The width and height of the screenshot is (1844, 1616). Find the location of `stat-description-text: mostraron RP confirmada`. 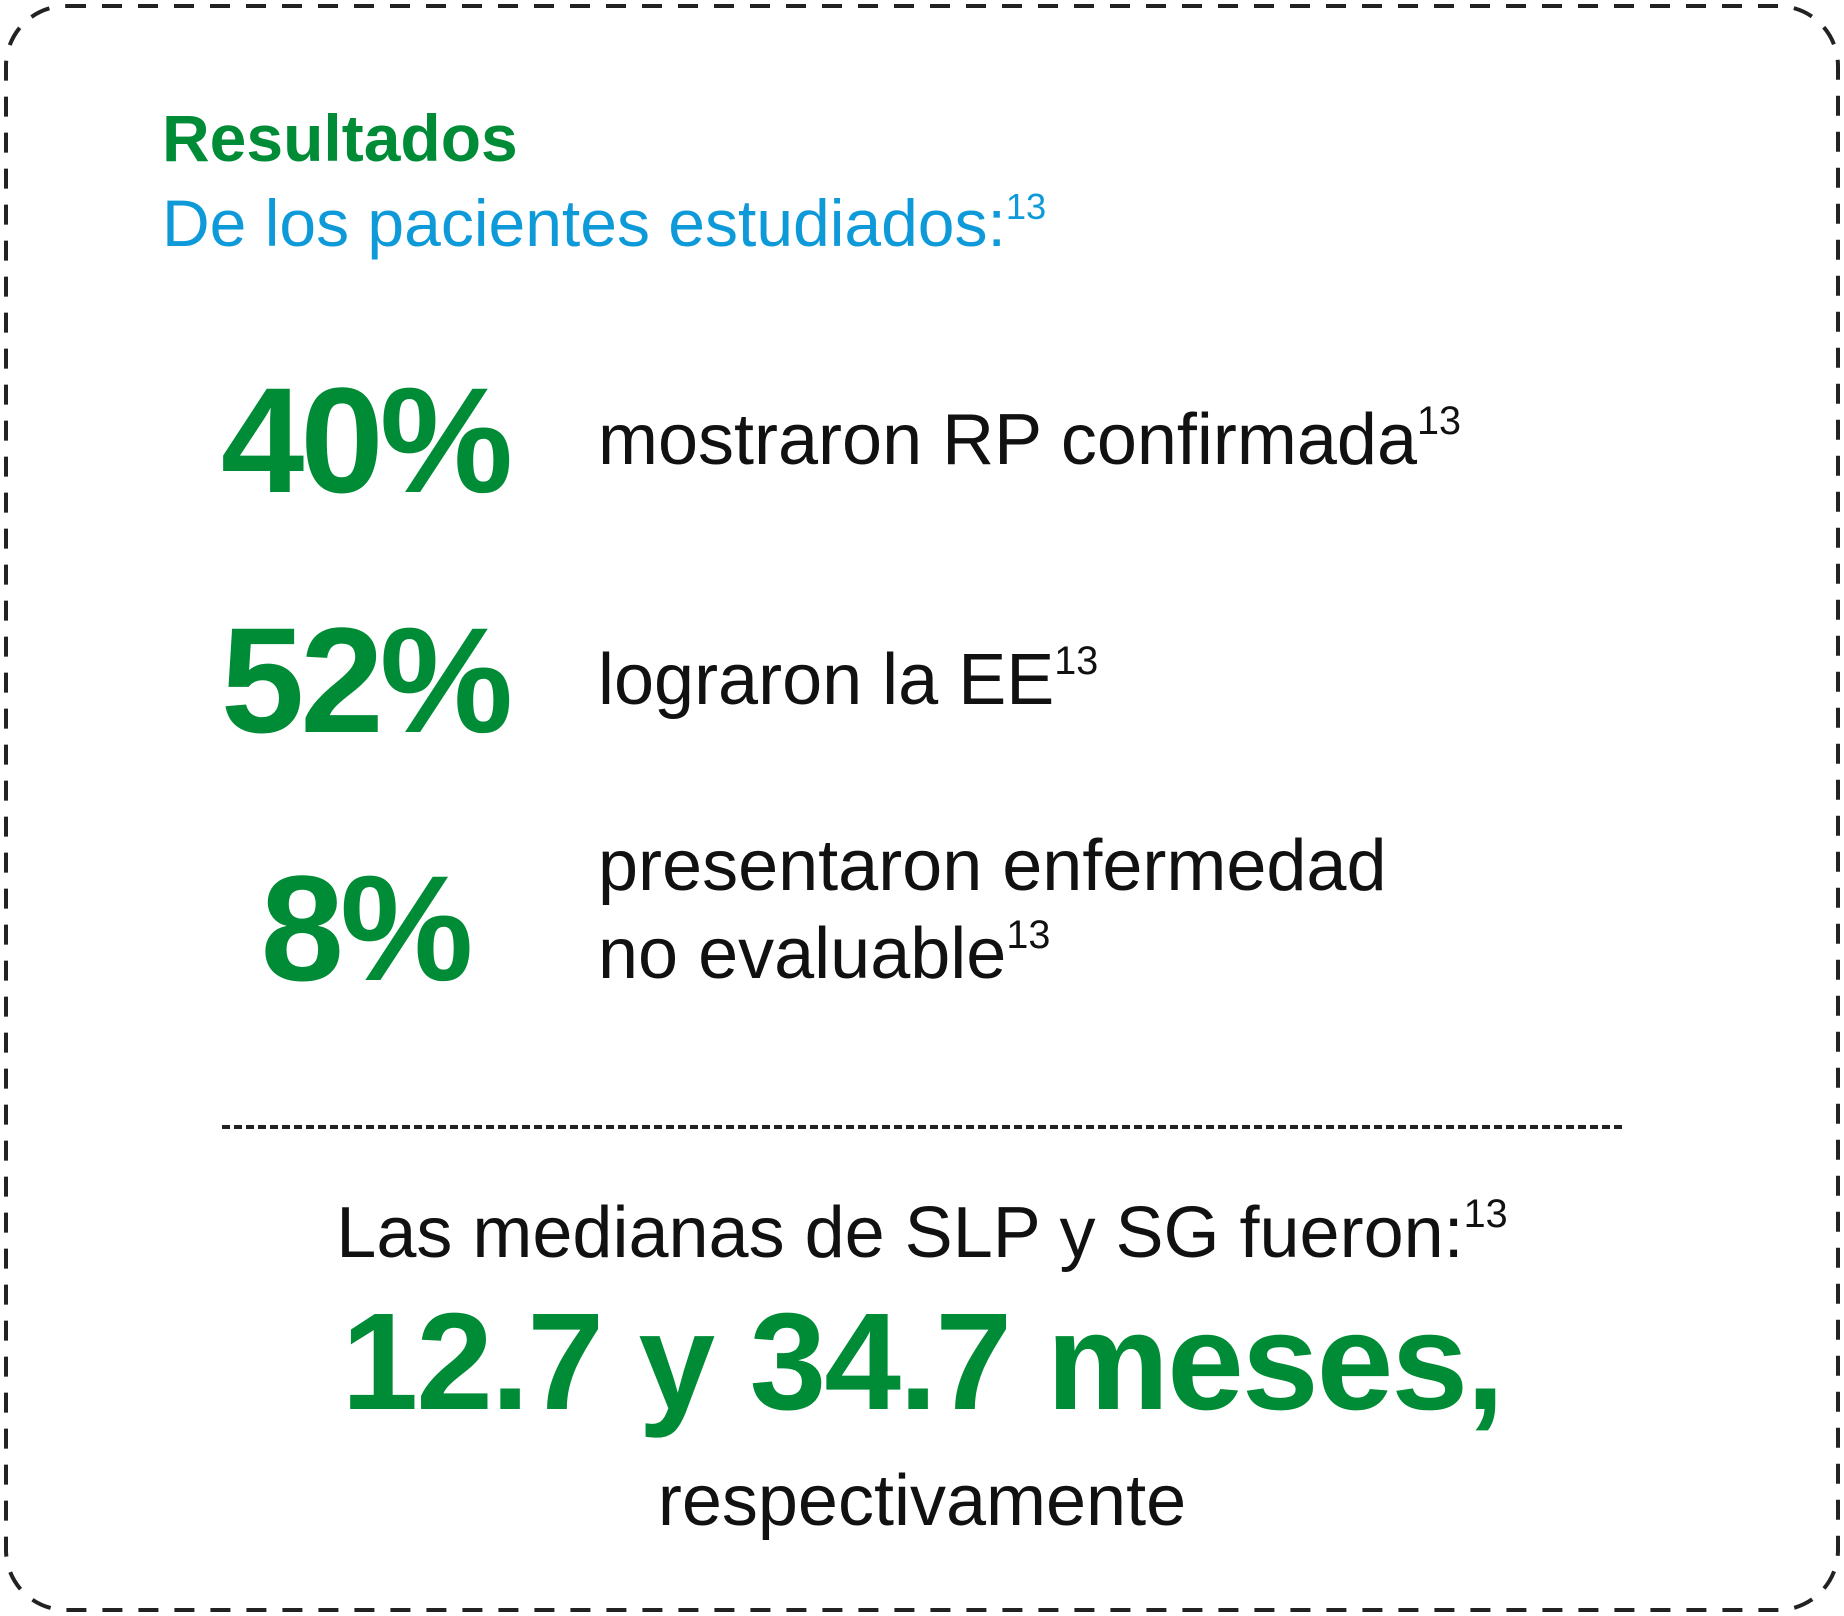

stat-description-text: mostraron RP confirmada is located at coordinates (1007, 440).